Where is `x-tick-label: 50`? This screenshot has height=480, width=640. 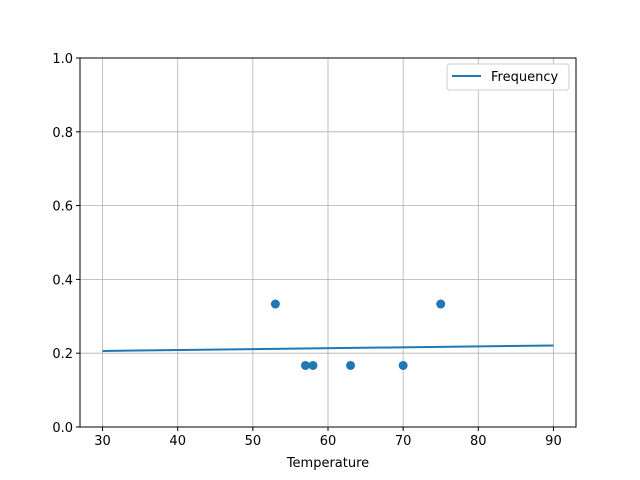
x-tick-label: 50 is located at coordinates (253, 441).